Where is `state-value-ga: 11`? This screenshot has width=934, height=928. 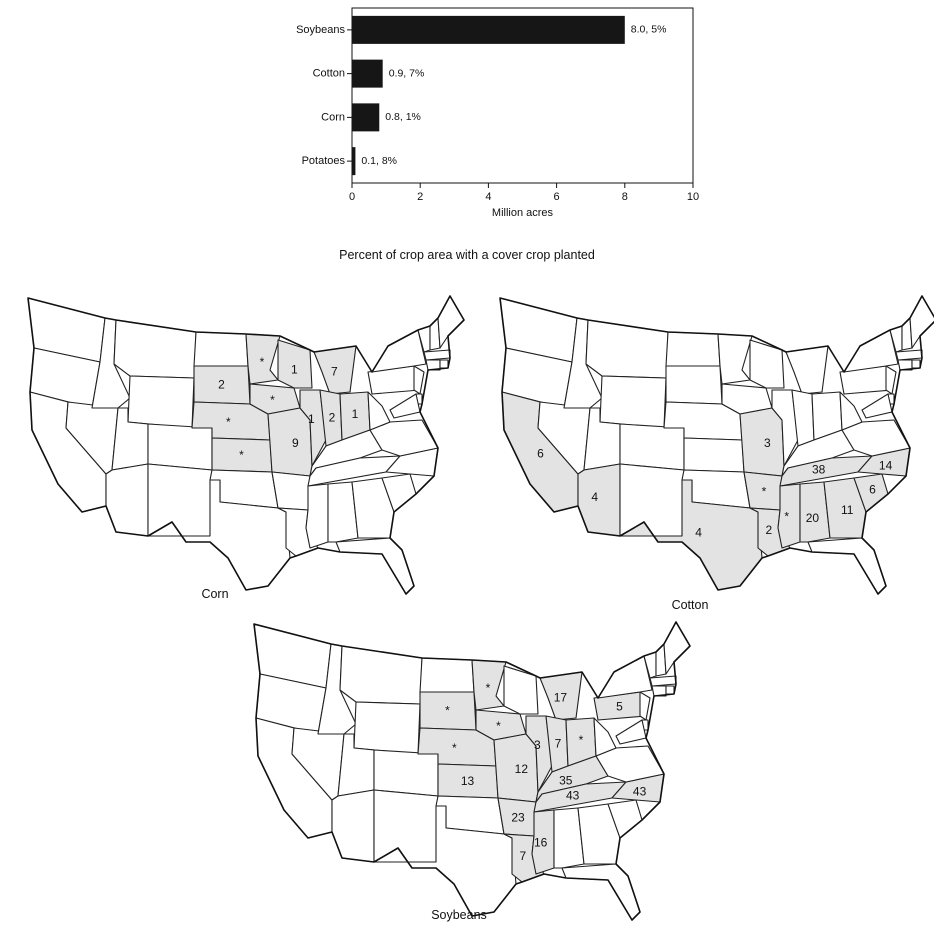 state-value-ga: 11 is located at coordinates (847, 510).